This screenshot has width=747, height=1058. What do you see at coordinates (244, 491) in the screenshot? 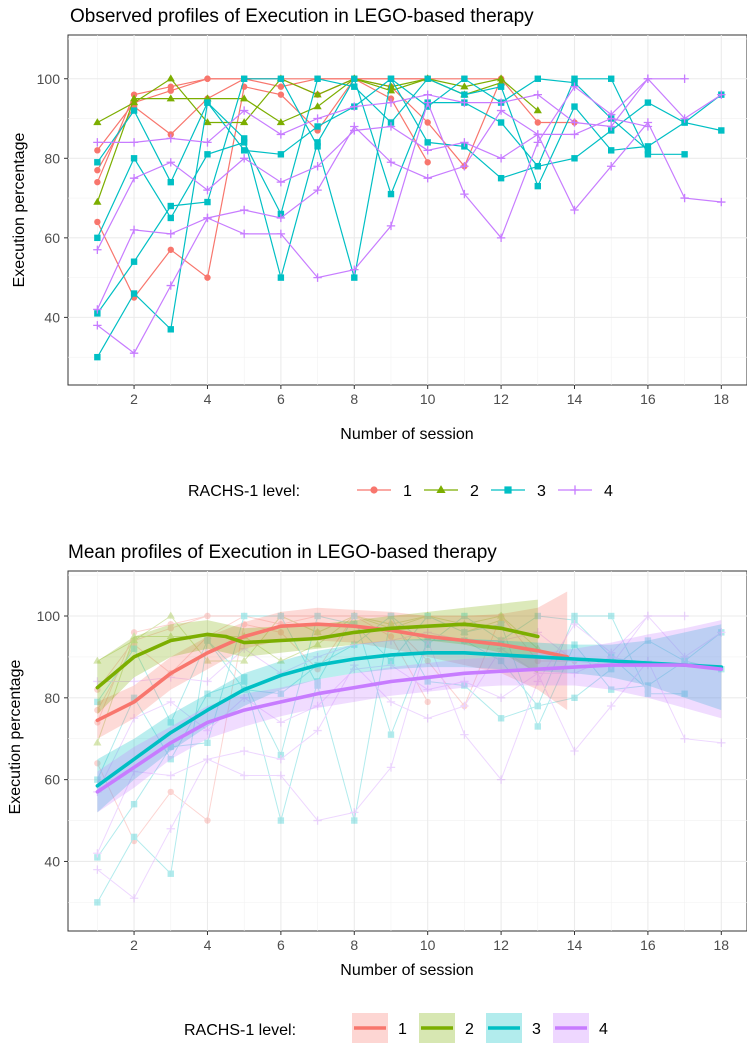
I see `legend-title: RACHS-1 level:` at bounding box center [244, 491].